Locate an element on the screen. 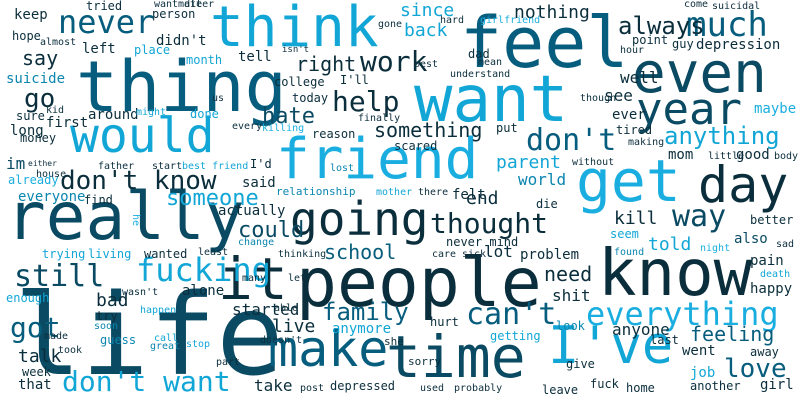 The image size is (800, 400). word-cloud-term: though is located at coordinates (598, 98).